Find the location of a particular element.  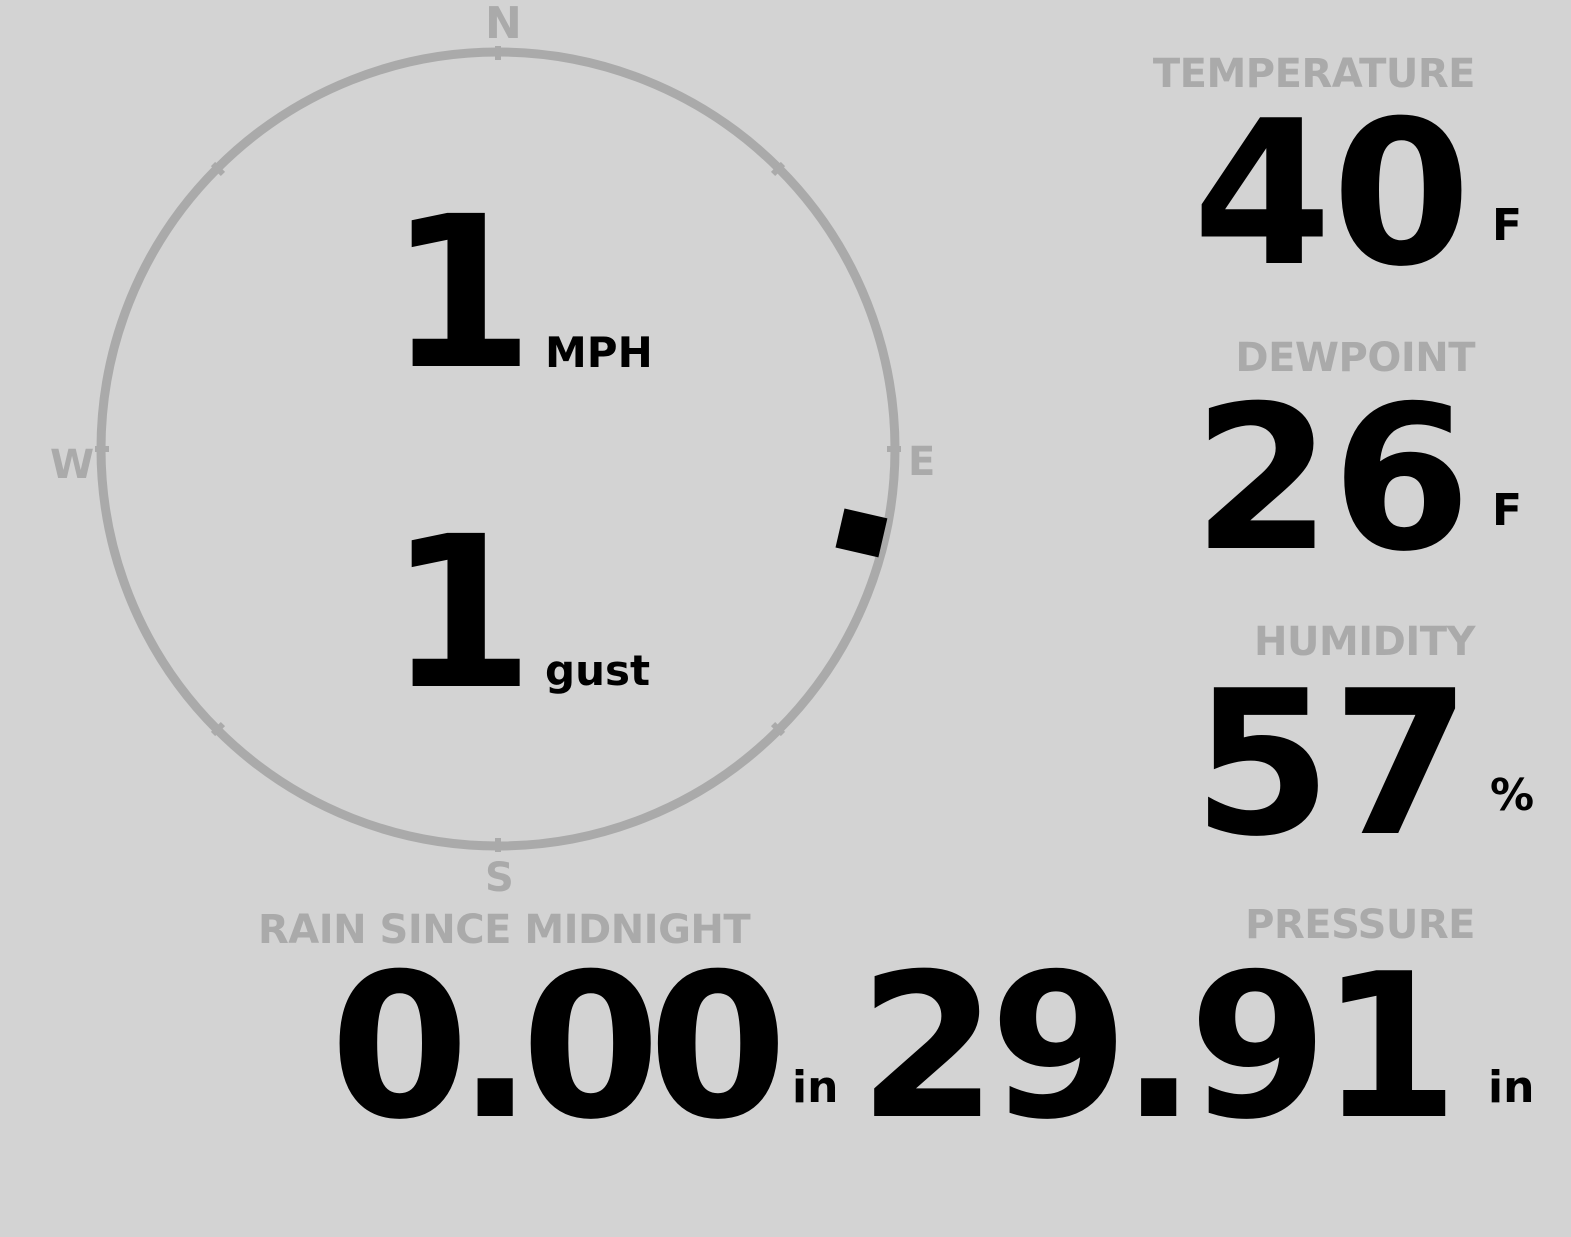

pressure-unit: in is located at coordinates (1511, 1087).